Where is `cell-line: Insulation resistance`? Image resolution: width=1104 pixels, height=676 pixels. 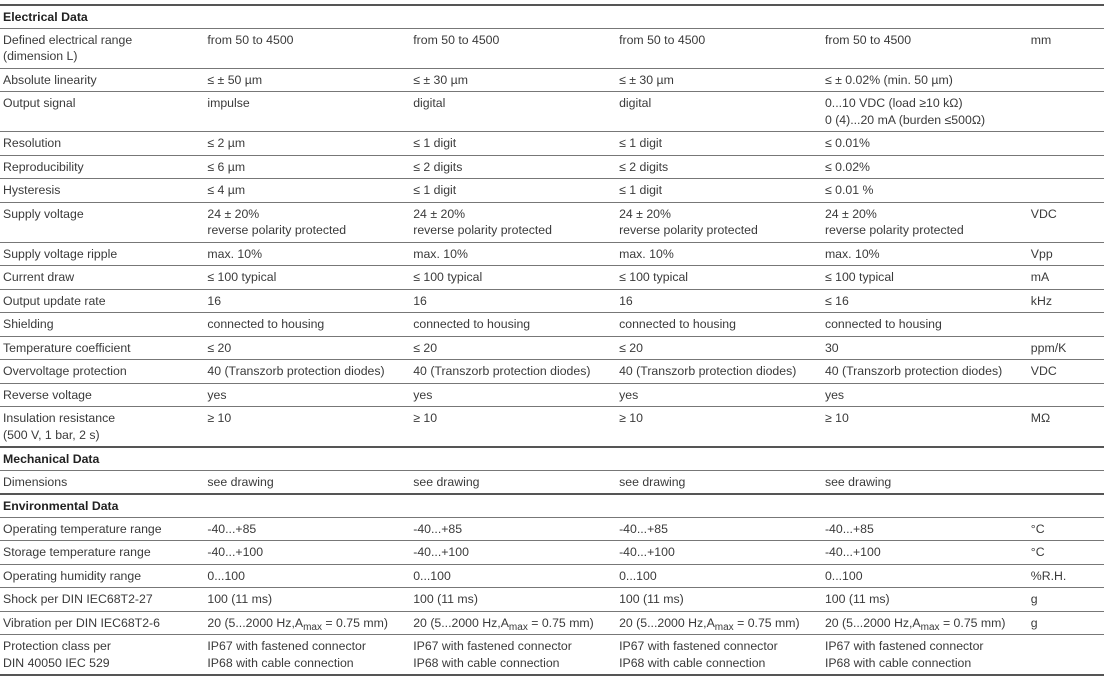
cell-line: Insulation resistance is located at coordinates (59, 418).